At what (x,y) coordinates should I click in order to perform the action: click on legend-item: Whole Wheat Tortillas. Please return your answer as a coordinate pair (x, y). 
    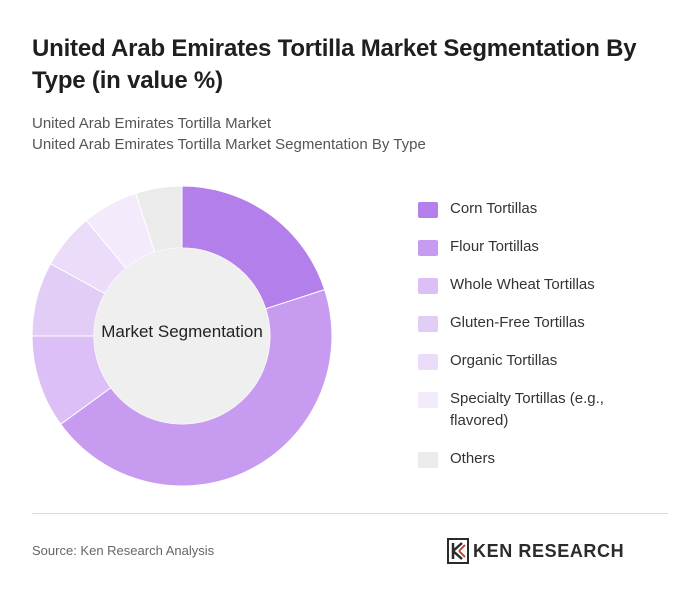
    Looking at the image, I should click on (518, 285).